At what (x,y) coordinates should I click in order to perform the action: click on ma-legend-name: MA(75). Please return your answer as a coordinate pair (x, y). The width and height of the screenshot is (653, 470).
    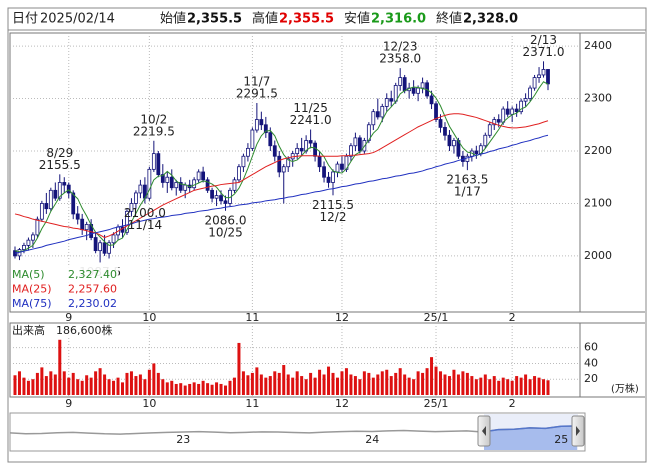
    Looking at the image, I should click on (32, 303).